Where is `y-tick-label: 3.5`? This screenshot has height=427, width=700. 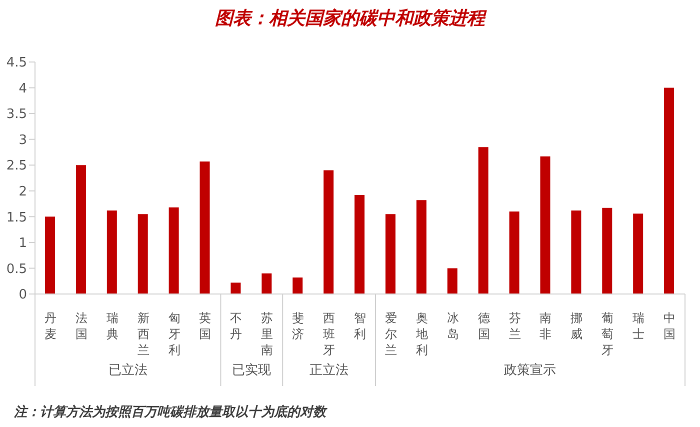 y-tick-label: 3.5 is located at coordinates (16, 114).